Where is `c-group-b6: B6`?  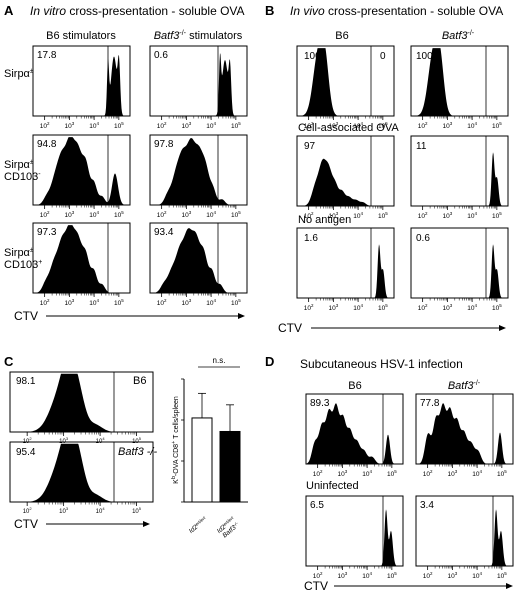
c-group-b6: B6 is located at coordinates (139, 381).